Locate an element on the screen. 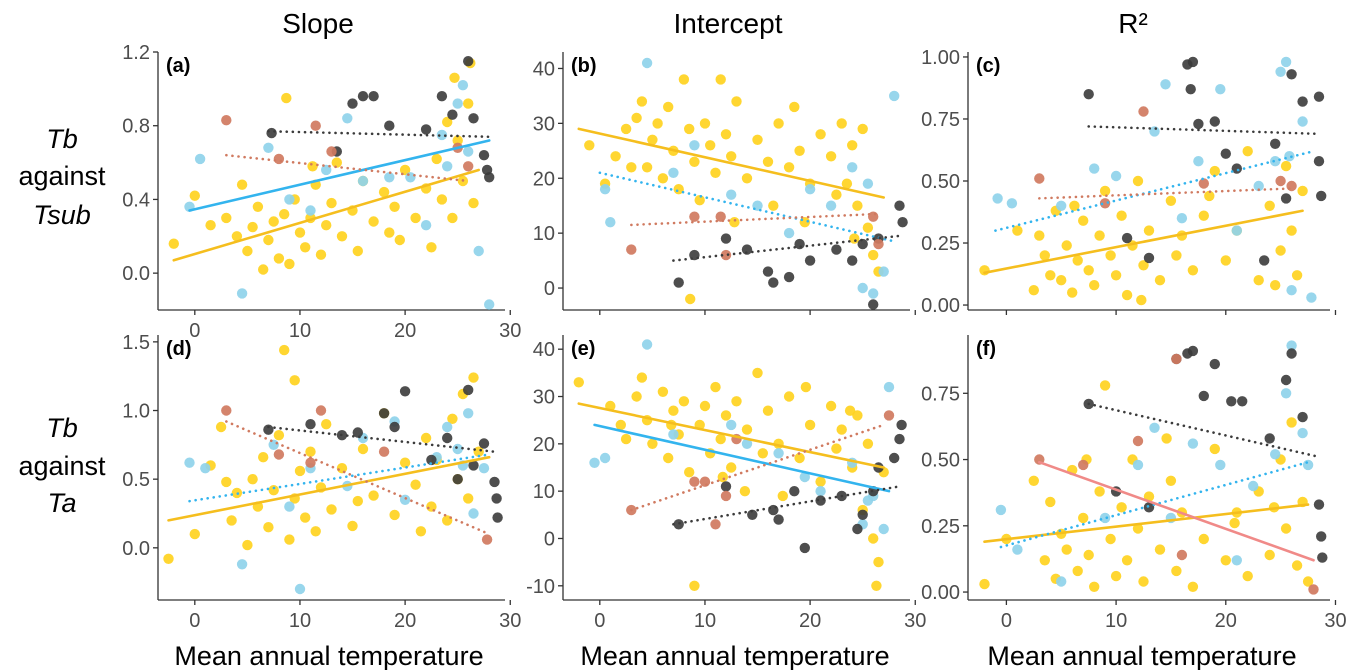 The width and height of the screenshot is (1349, 670). trend-line-red-line-dotted is located at coordinates (758, 467).